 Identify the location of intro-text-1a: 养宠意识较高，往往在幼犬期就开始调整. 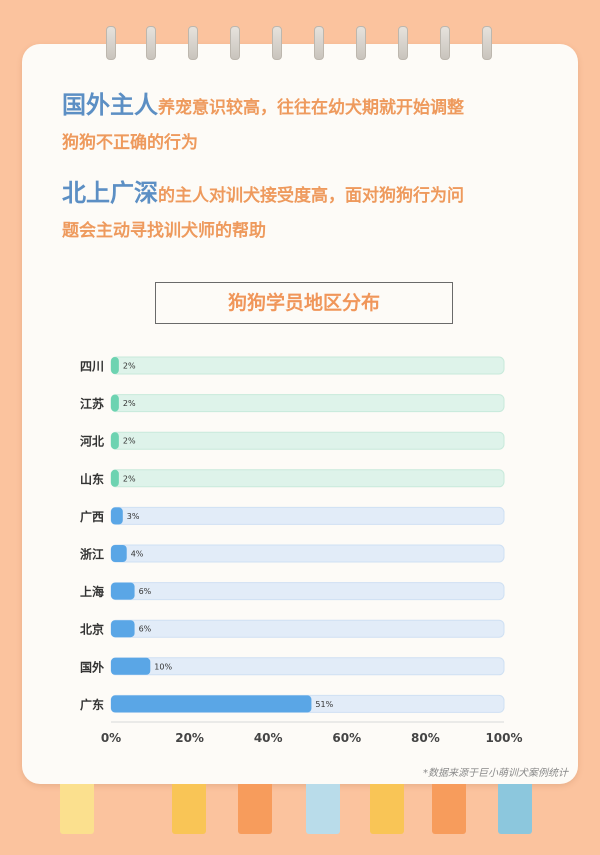
(311, 108).